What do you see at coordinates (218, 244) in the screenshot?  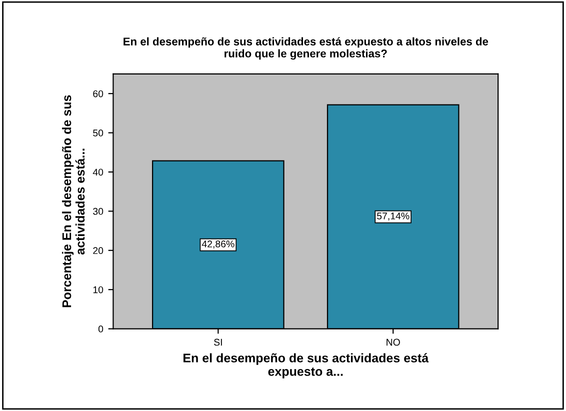 I see `data-label: 42,86%` at bounding box center [218, 244].